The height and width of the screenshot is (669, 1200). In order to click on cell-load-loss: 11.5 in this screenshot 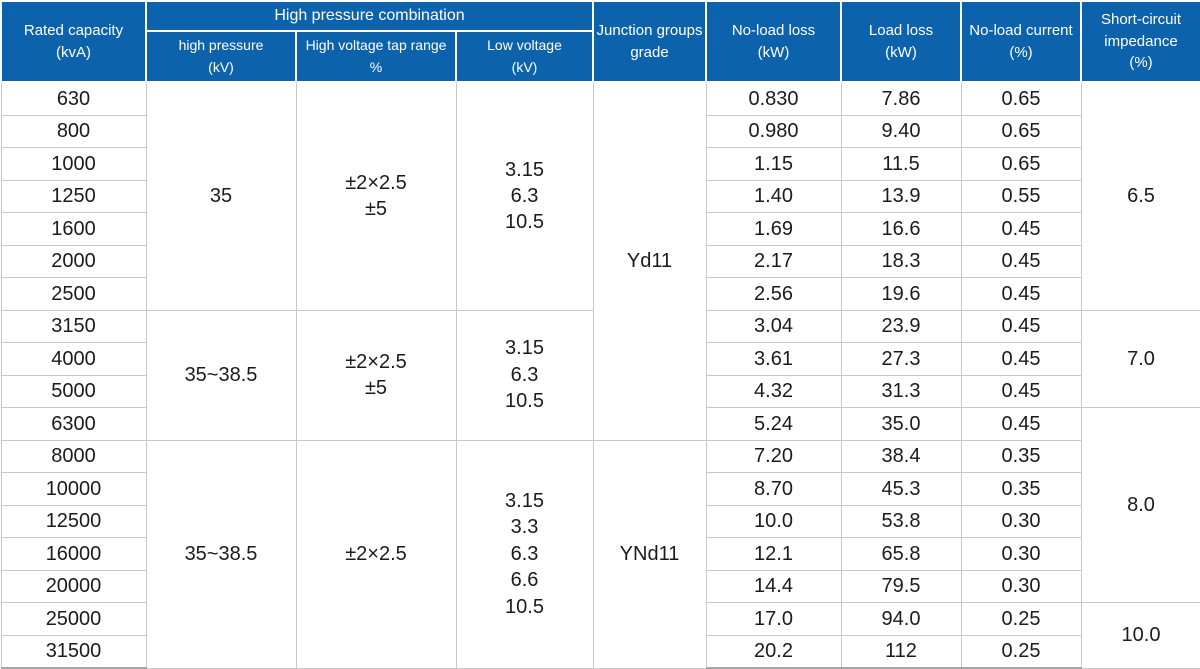, I will do `click(901, 164)`.